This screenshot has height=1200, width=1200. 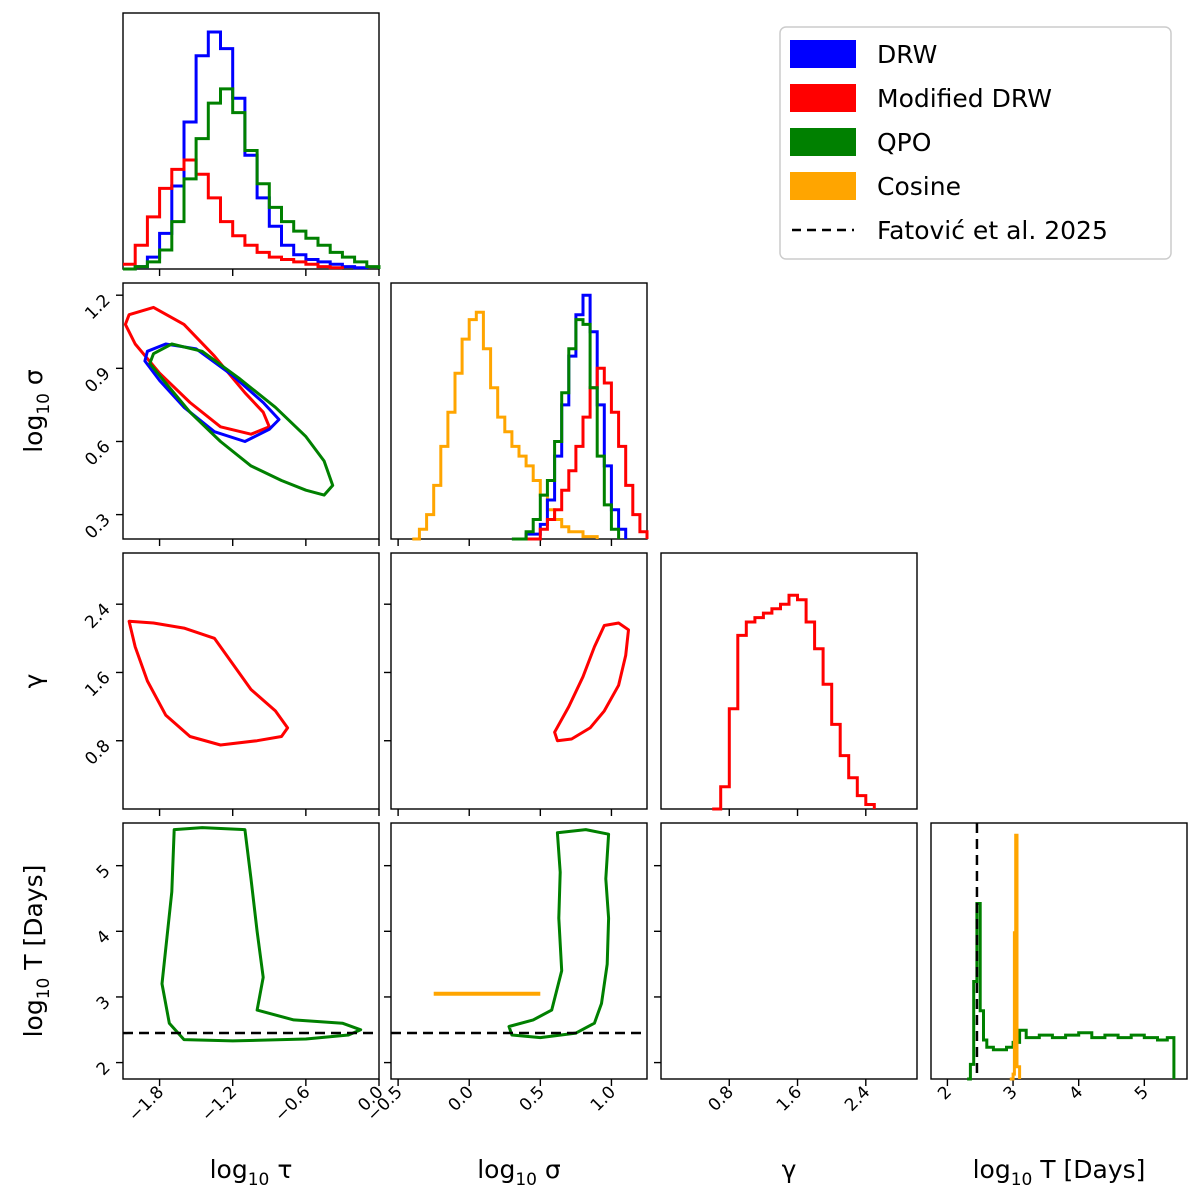 I want to click on contour-sigma_vs_tau-qpo, so click(x=241, y=419).